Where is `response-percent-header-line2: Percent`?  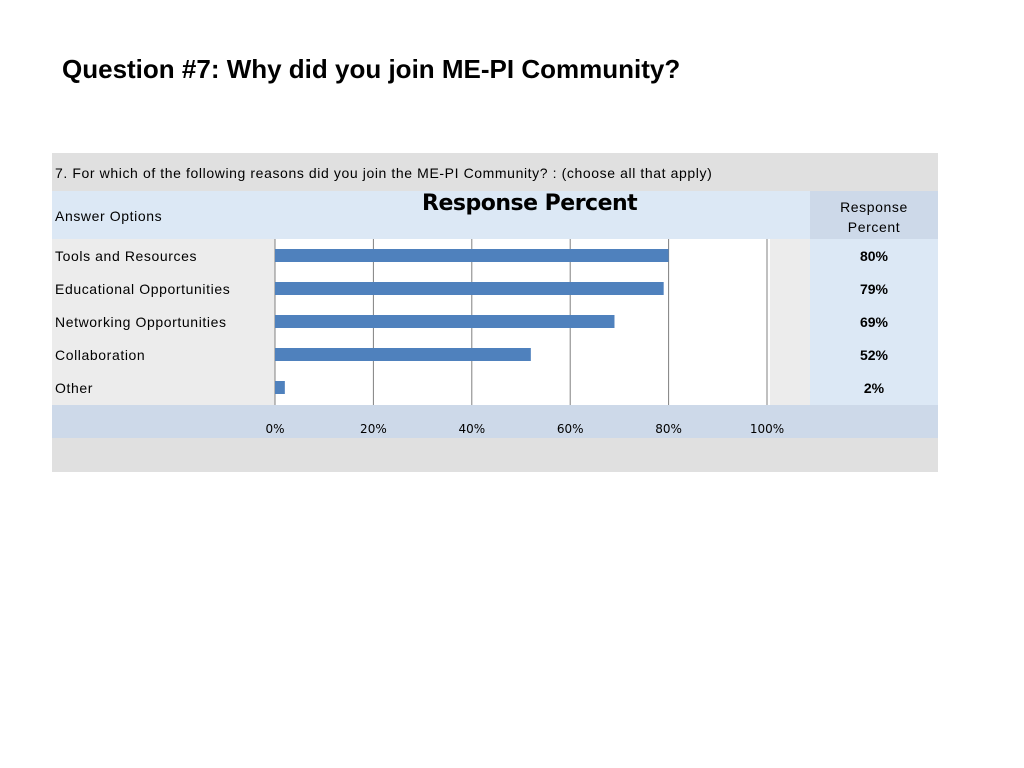 response-percent-header-line2: Percent is located at coordinates (874, 227).